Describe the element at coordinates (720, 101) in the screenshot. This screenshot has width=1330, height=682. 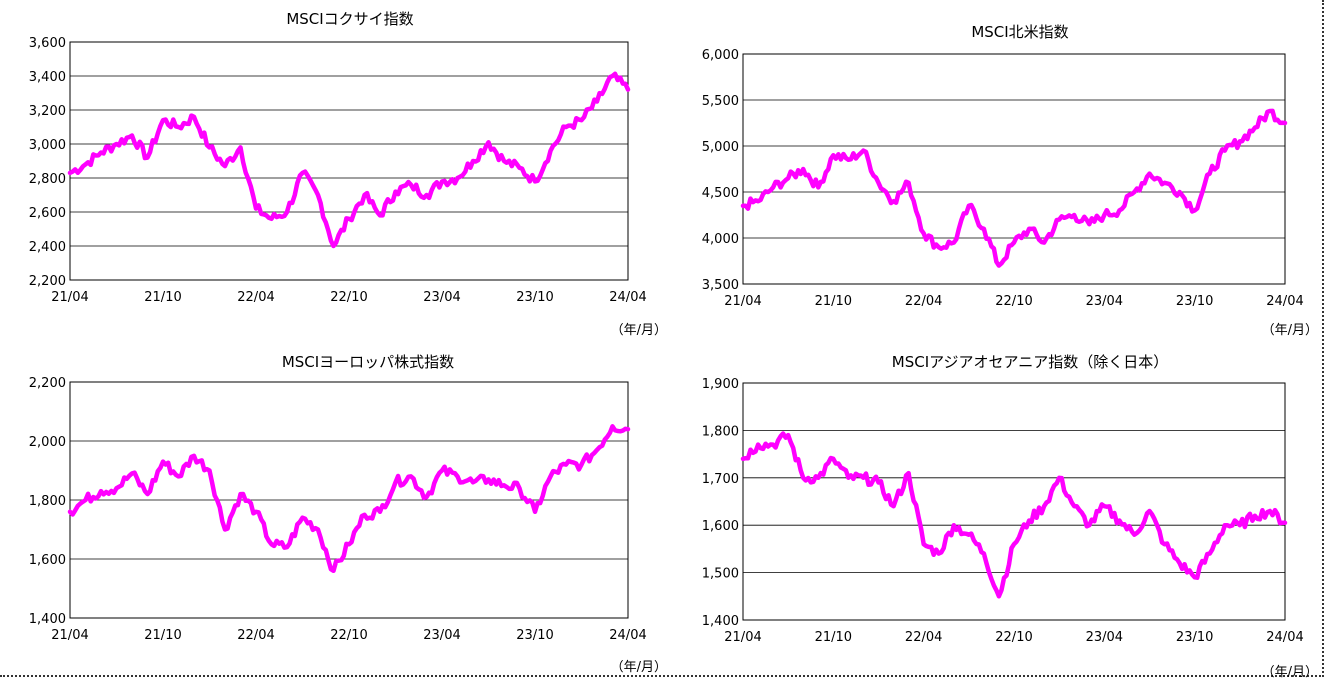
I see `y-tick-label: 5,500` at that location.